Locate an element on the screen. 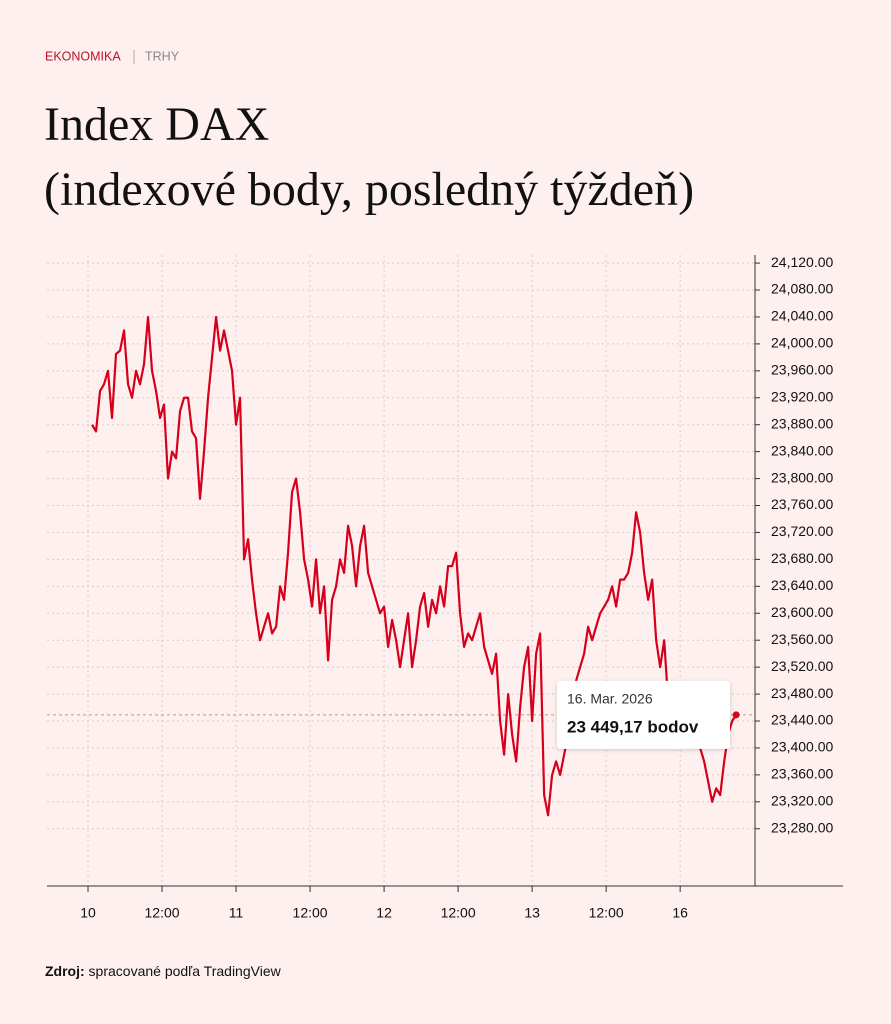  source: Zdroj: spracované podľa TradingView is located at coordinates (163, 971).